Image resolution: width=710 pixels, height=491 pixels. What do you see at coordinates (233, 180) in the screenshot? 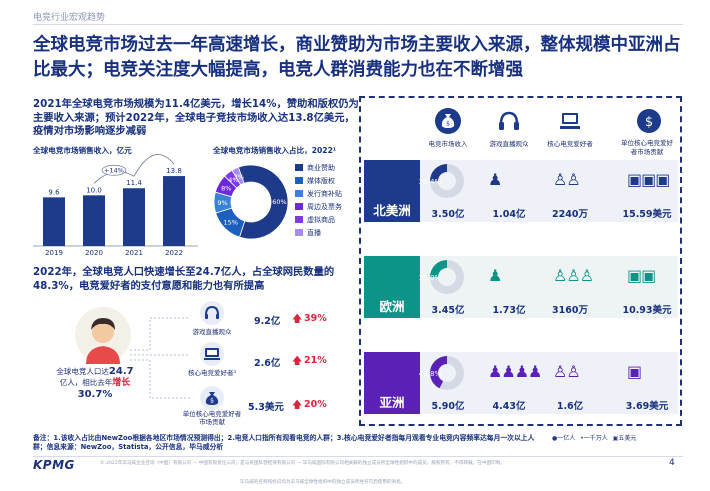
I see `slice-label: 4%` at bounding box center [233, 180].